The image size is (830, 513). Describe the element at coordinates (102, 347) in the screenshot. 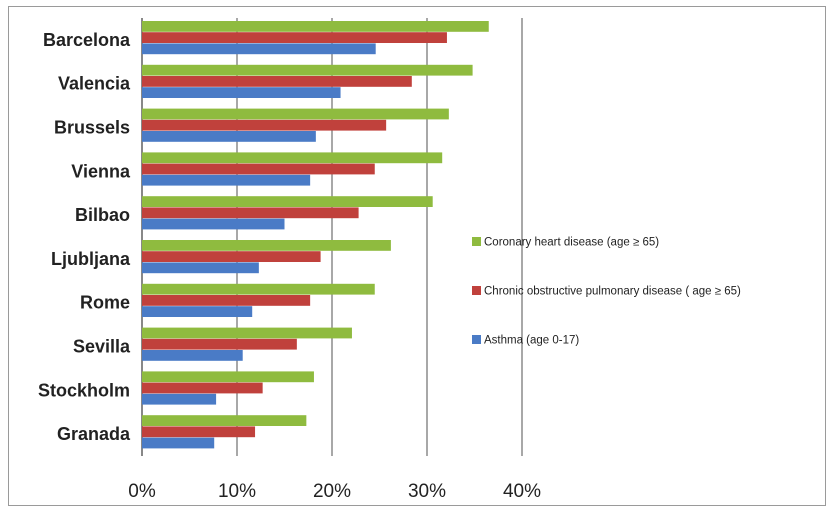

I see `category-label: Sevilla` at that location.